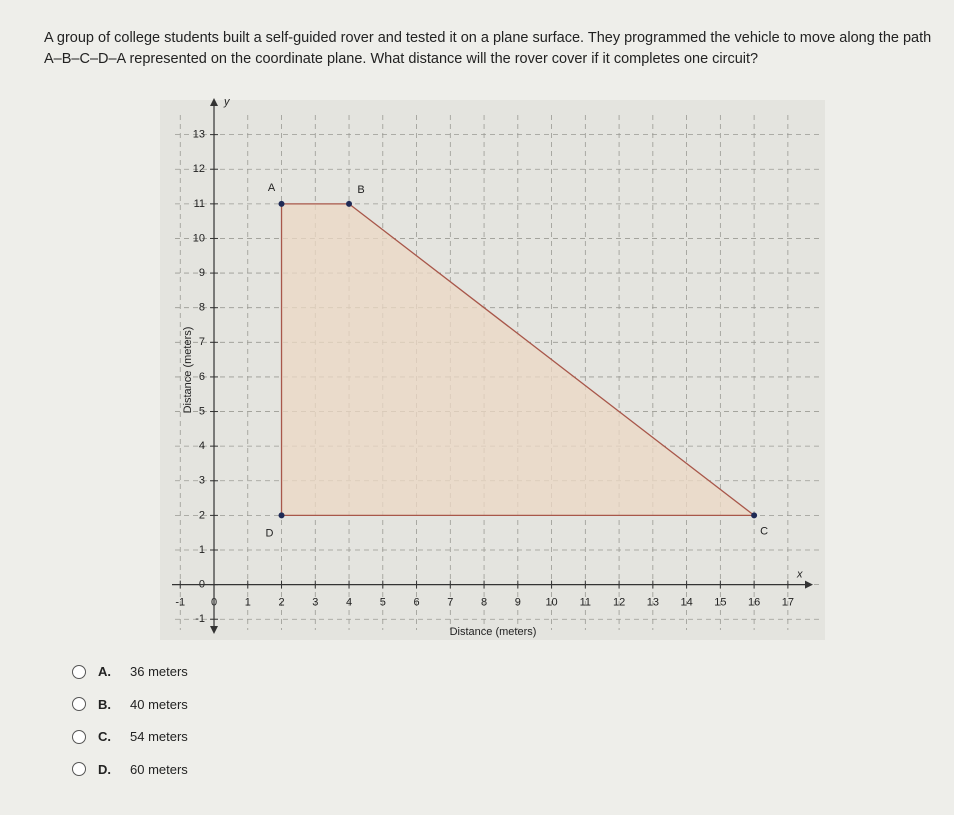  What do you see at coordinates (104, 671) in the screenshot?
I see `option-letter: A.` at bounding box center [104, 671].